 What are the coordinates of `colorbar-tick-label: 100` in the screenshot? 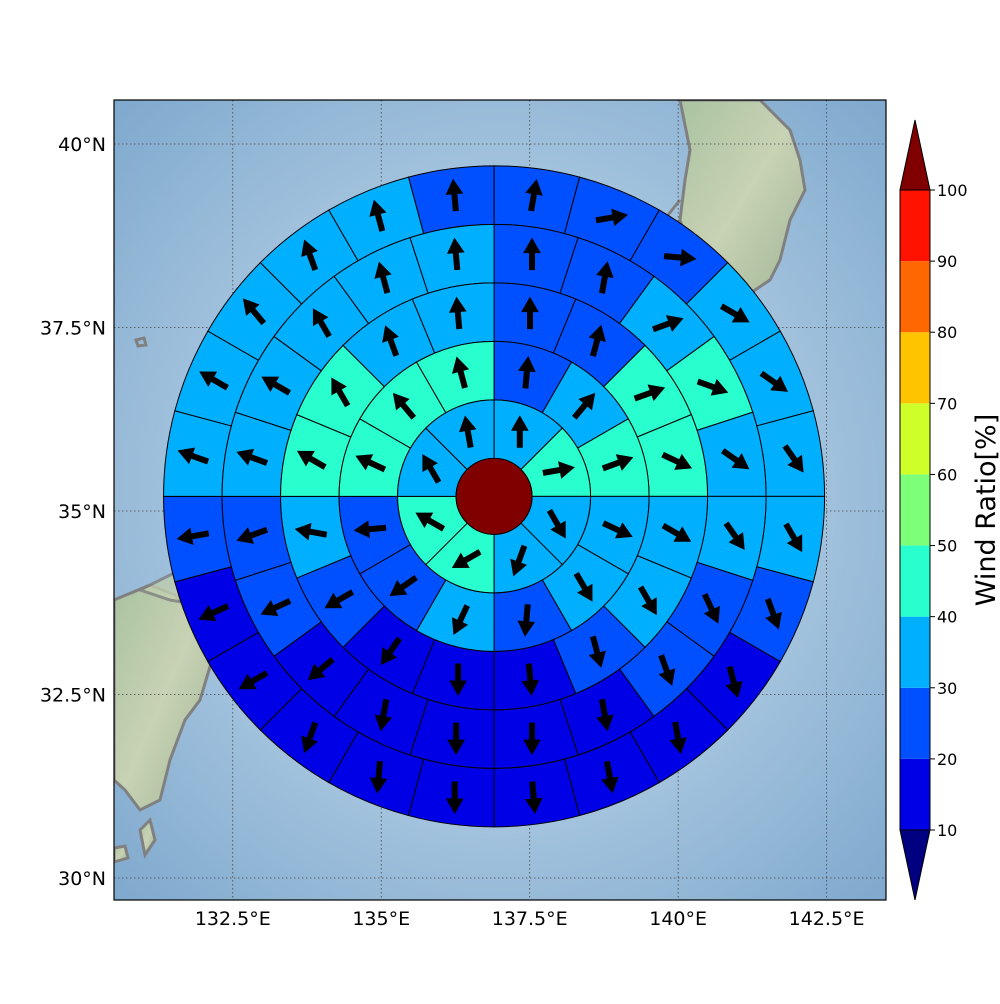 It's located at (952, 190).